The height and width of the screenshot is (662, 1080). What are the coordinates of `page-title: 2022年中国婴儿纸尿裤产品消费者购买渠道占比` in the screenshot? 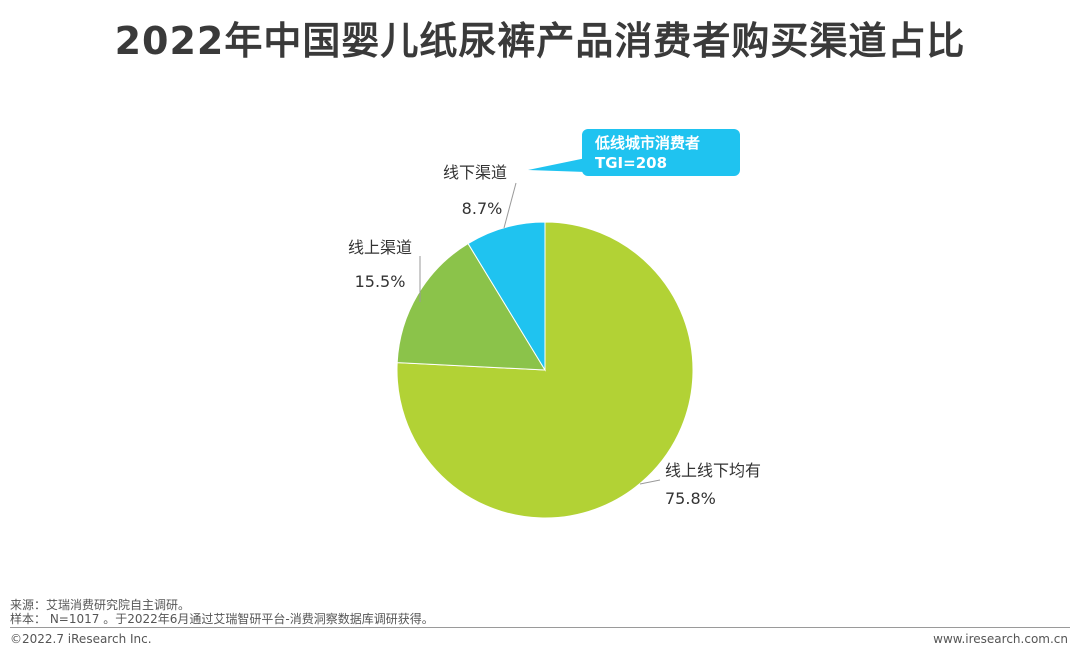 It's located at (540, 41).